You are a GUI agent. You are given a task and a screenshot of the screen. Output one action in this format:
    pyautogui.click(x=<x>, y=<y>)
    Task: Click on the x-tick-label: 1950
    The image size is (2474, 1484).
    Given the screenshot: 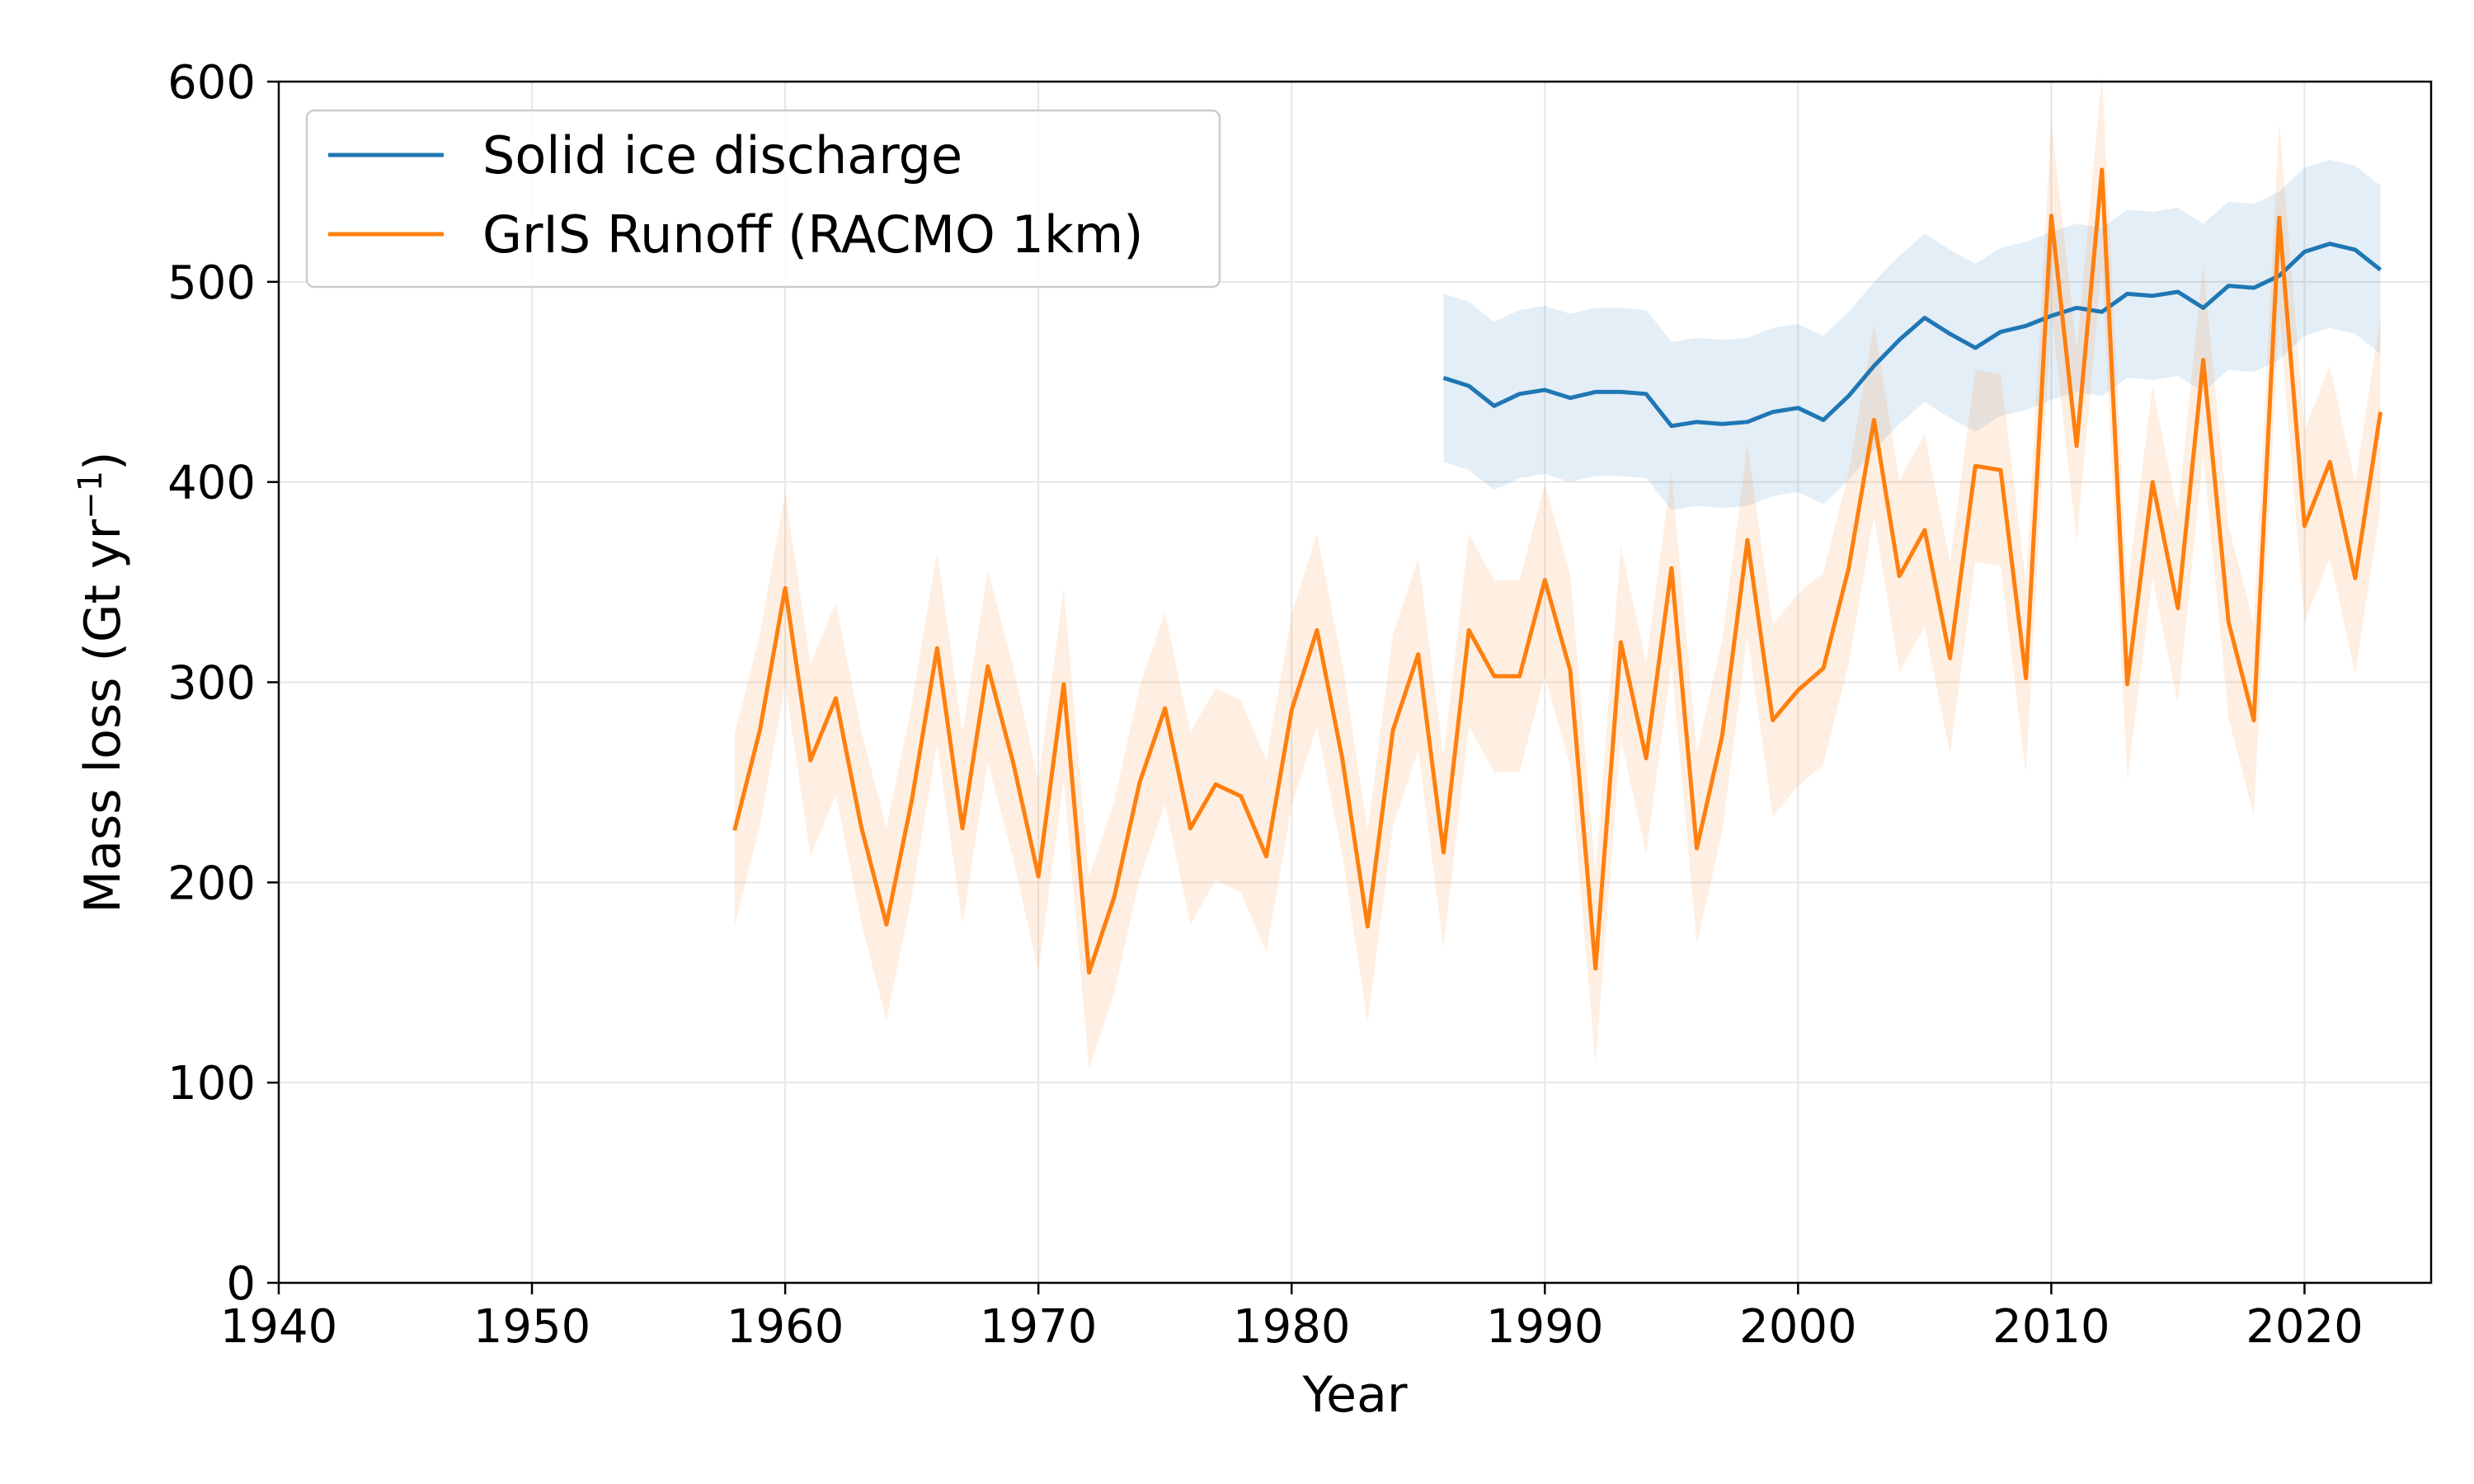 What is the action you would take?
    pyautogui.click(x=532, y=1327)
    